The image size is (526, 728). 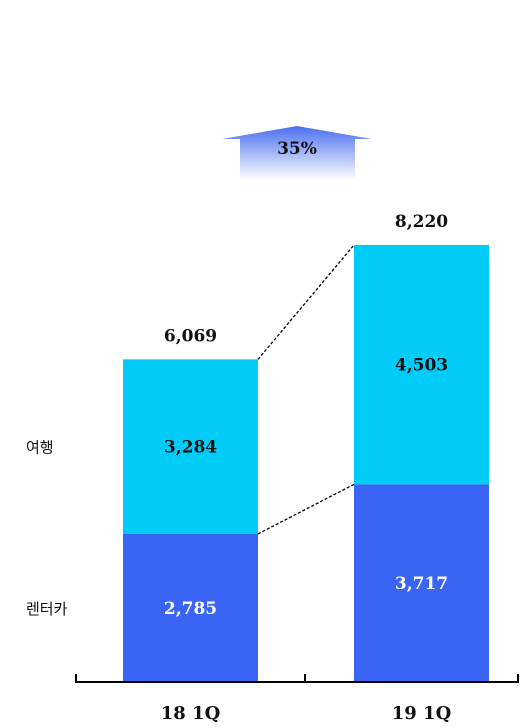 I want to click on total-label: 8,220, so click(x=421, y=222).